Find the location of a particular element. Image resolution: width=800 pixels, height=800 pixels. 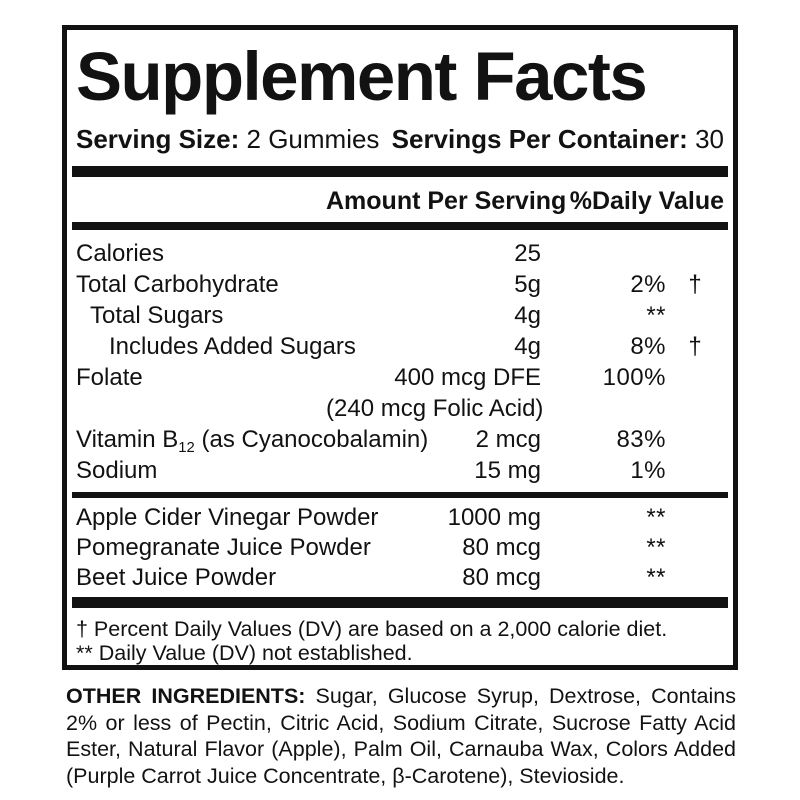

footnote-not-established: ** Daily Value (DV) not established. is located at coordinates (244, 653).